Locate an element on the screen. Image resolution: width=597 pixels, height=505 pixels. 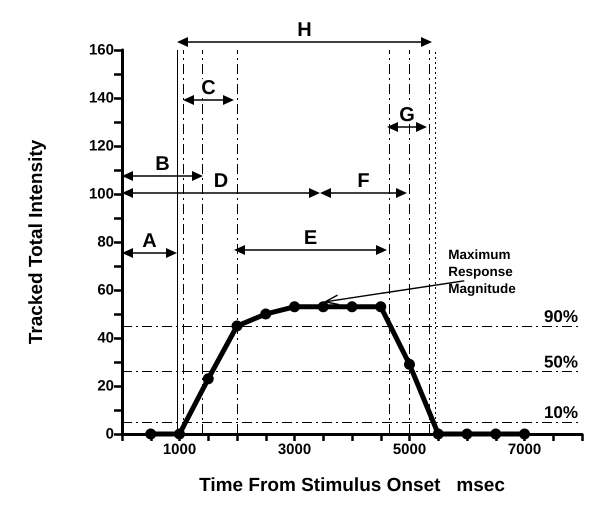
annotation: 90% is located at coordinates (561, 316).